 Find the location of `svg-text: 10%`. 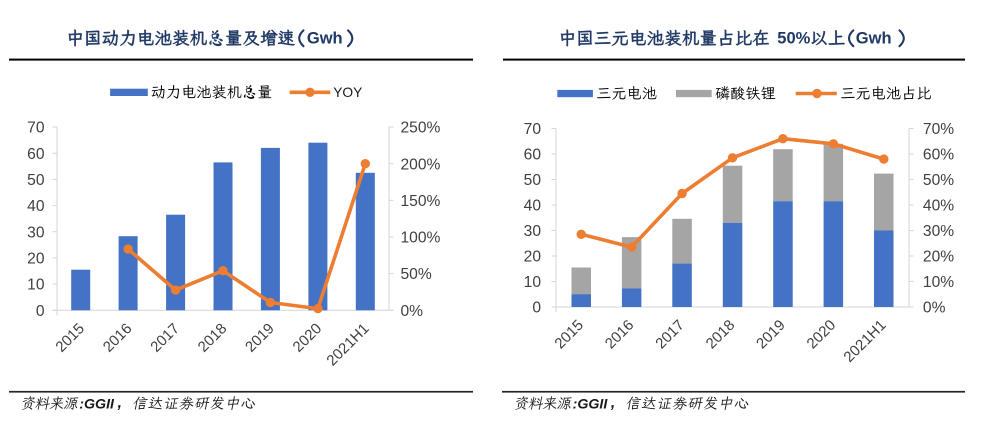

svg-text: 10% is located at coordinates (938, 282).